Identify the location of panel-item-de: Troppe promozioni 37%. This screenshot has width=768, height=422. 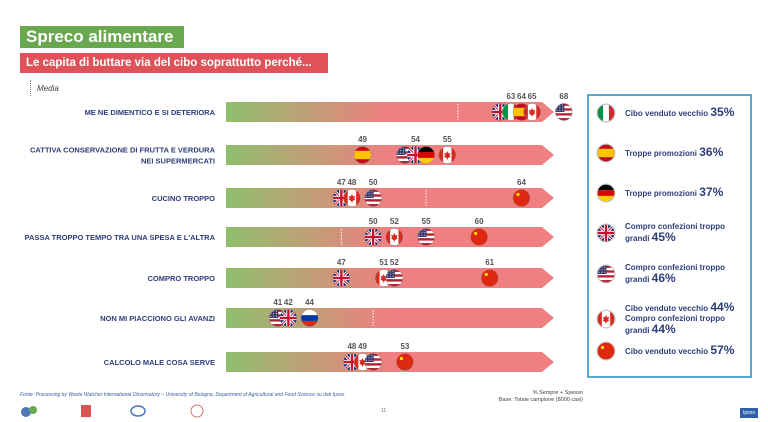
(672, 193).